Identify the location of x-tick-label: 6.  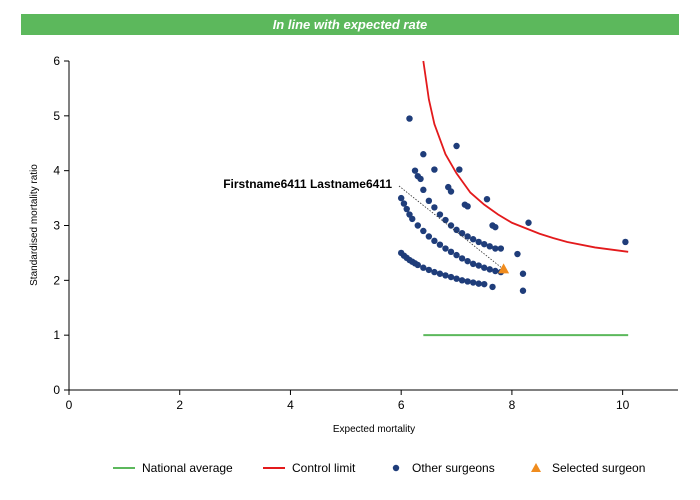
(401, 405).